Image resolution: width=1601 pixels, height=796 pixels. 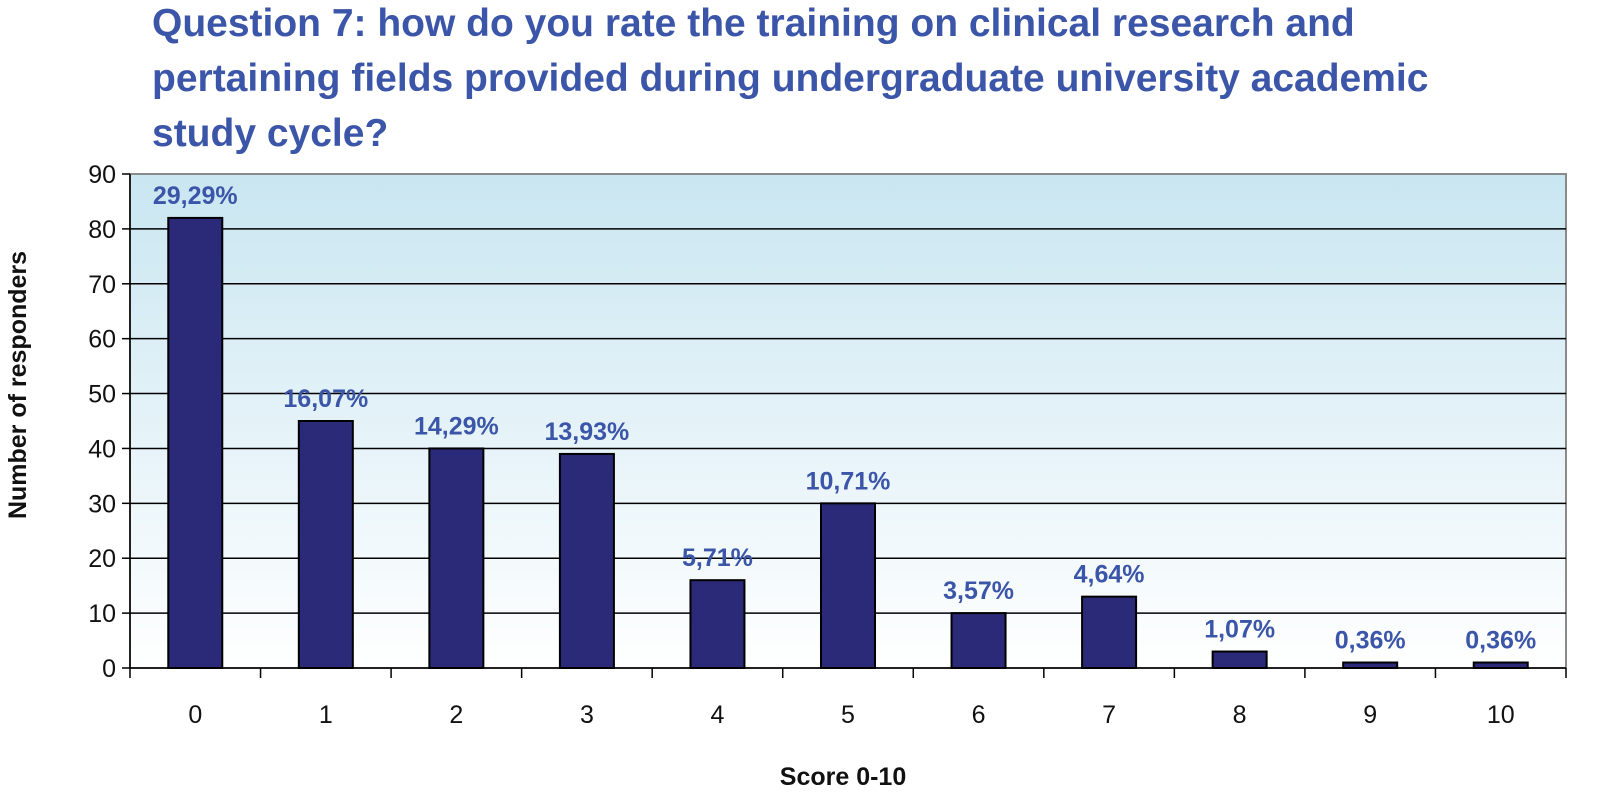 I want to click on y-tick-label: 20, so click(x=102, y=559).